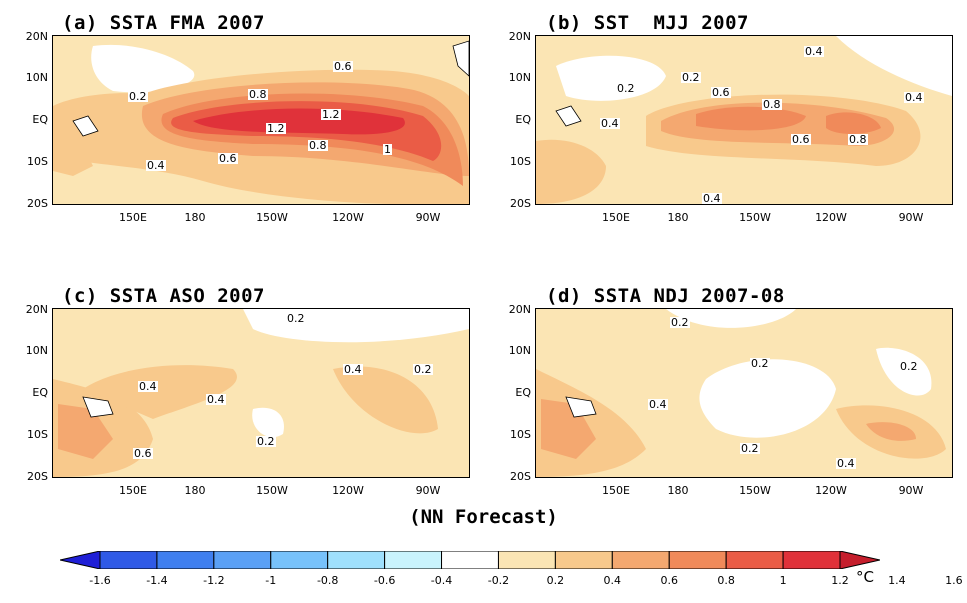 This screenshot has height=603, width=967. Describe the element at coordinates (897, 580) in the screenshot. I see `colorbar-tick-label: 1.4` at that location.